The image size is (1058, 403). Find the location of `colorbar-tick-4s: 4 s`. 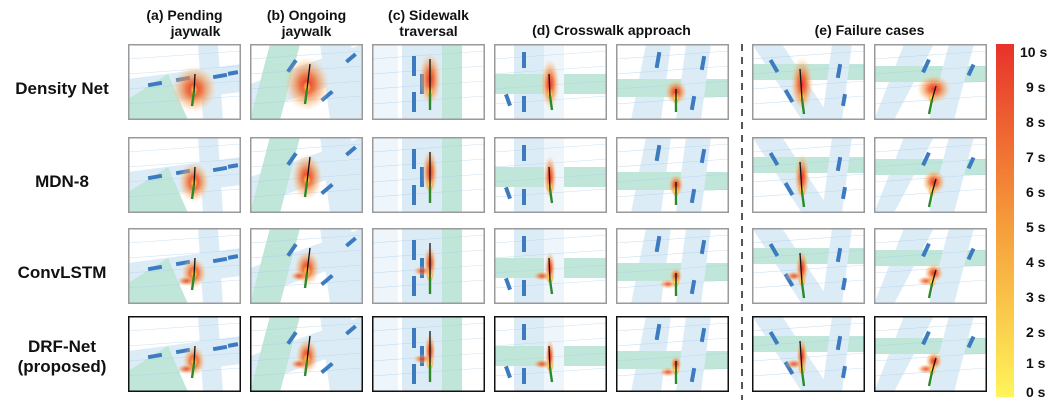

colorbar-tick-4s: 4 s is located at coordinates (1036, 262).